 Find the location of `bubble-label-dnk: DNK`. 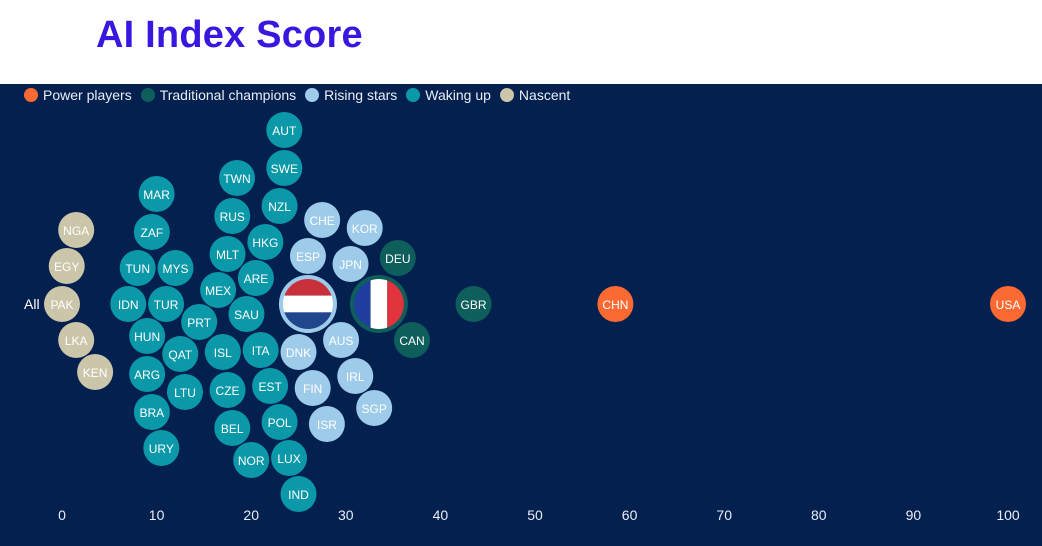

bubble-label-dnk: DNK is located at coordinates (298, 353).